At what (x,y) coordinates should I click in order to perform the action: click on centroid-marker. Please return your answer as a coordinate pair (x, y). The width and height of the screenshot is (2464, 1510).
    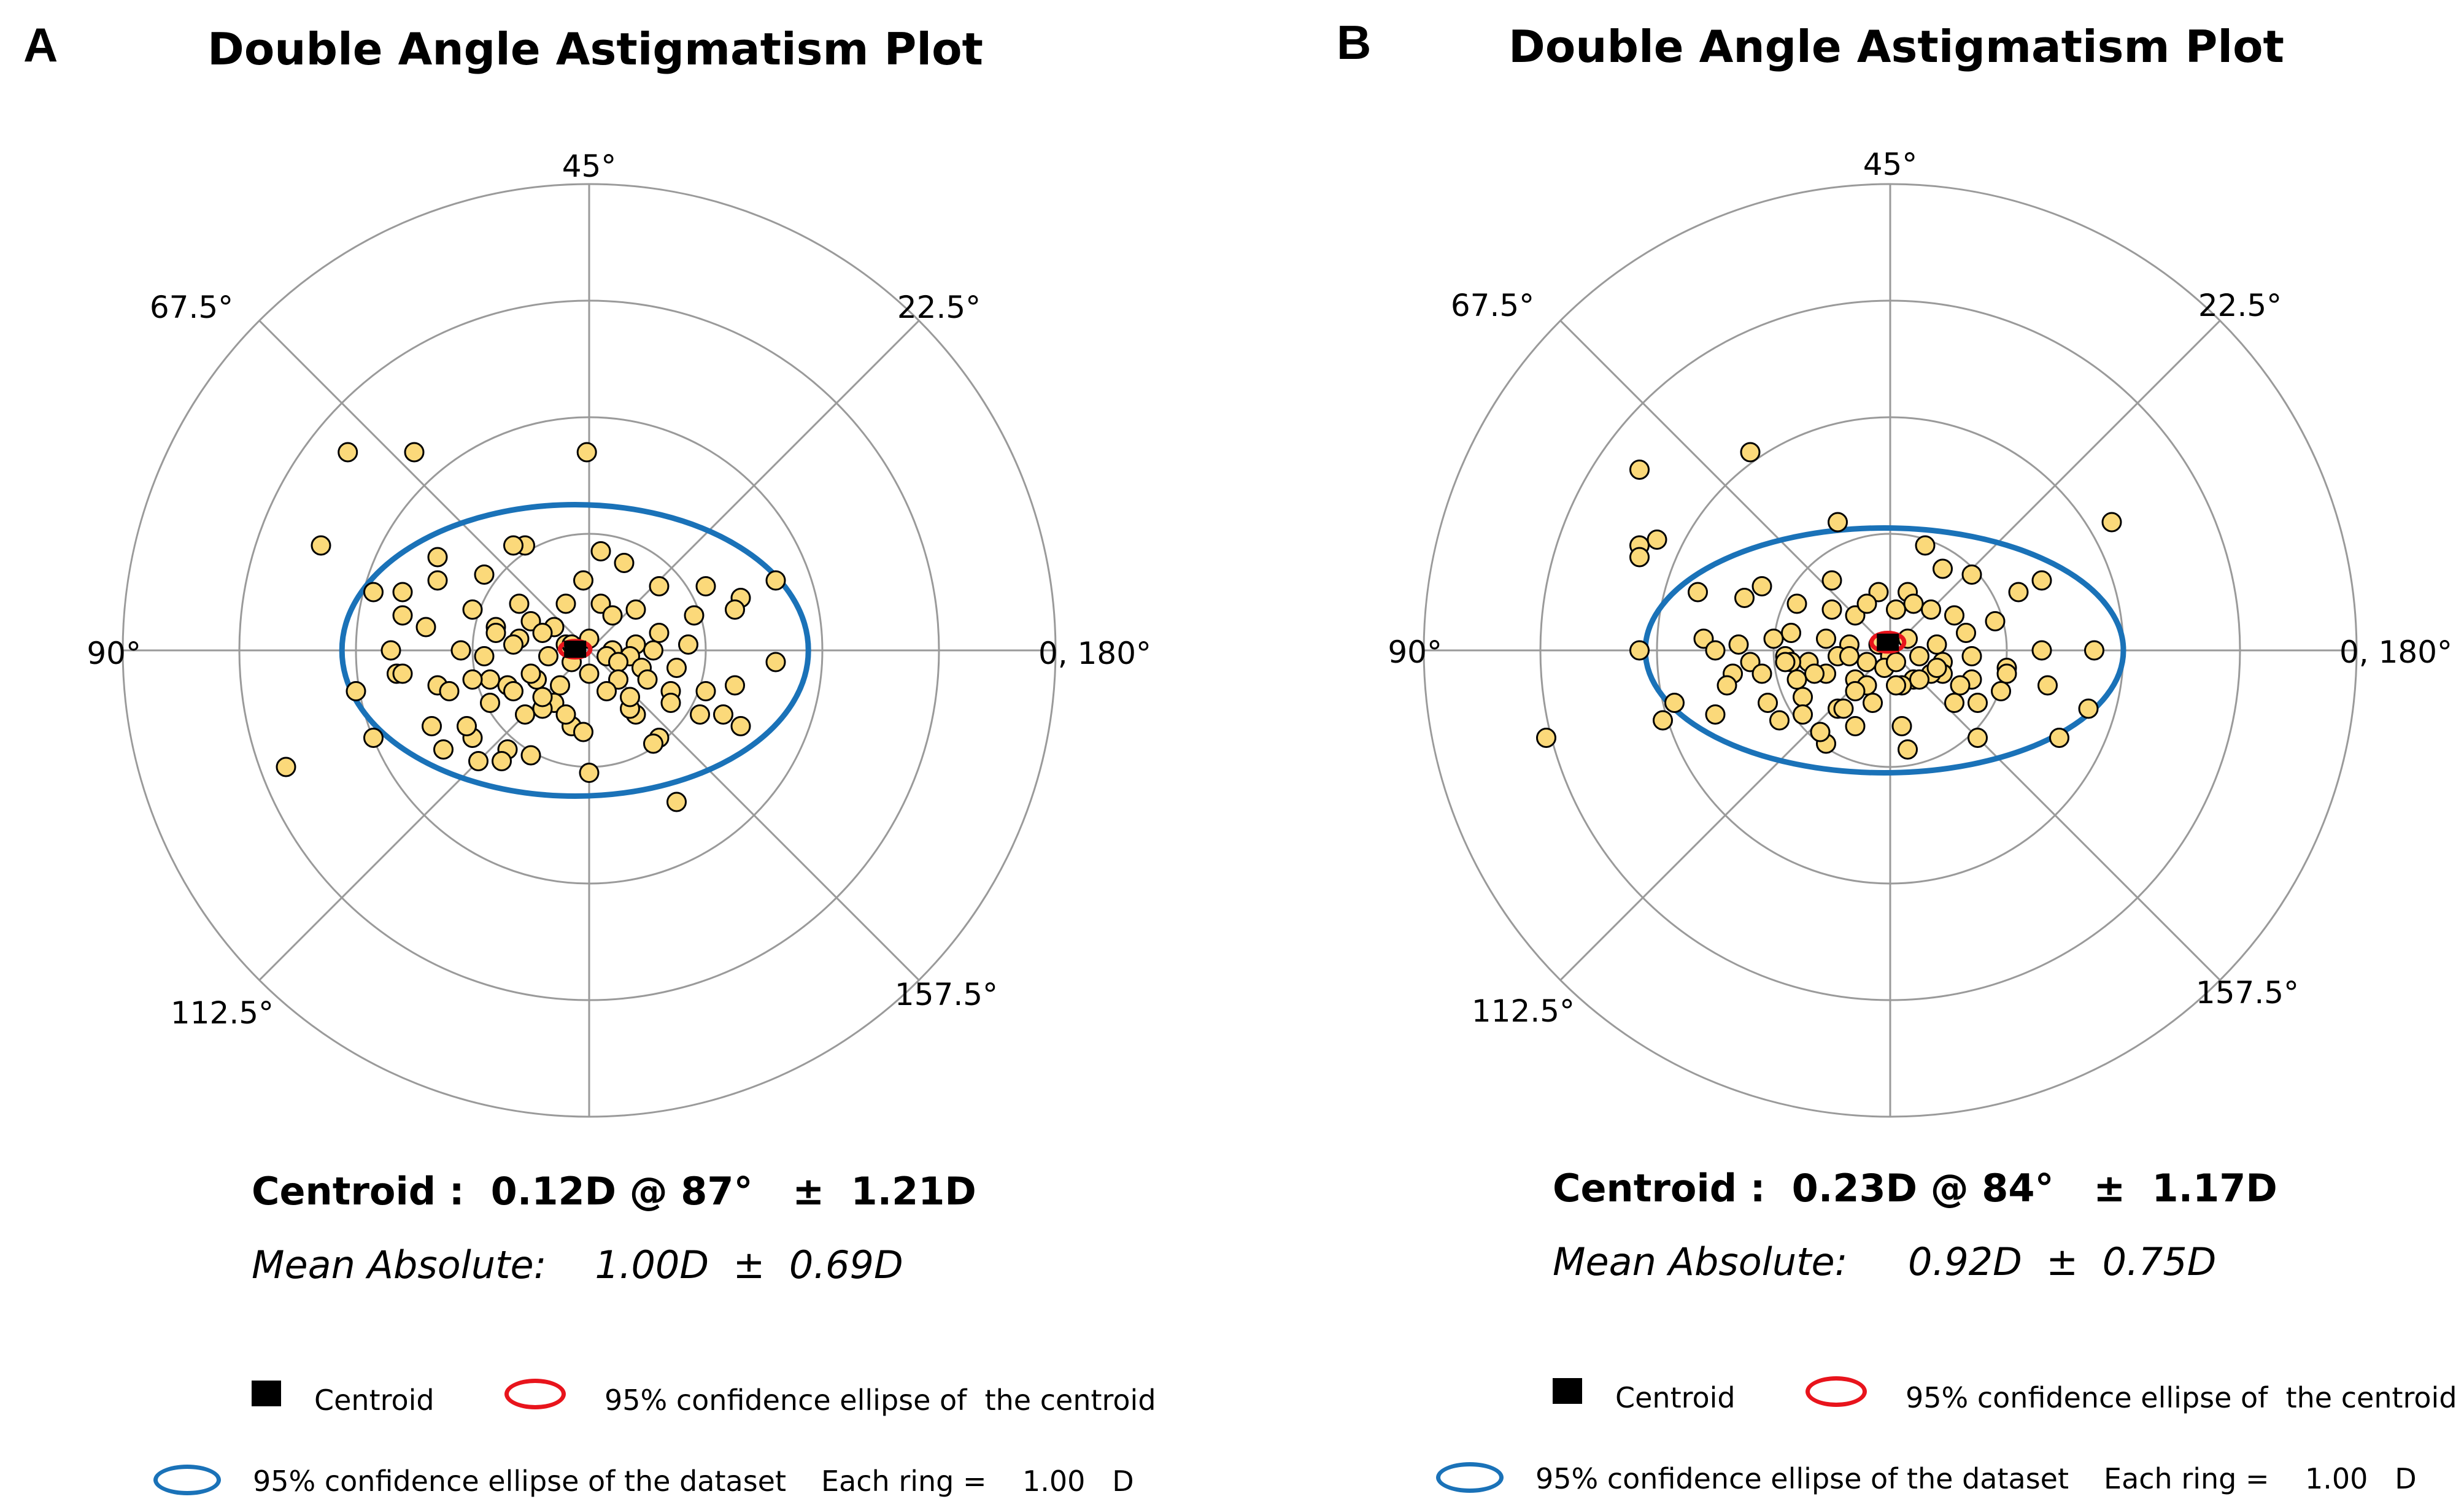
    Looking at the image, I should click on (575, 650).